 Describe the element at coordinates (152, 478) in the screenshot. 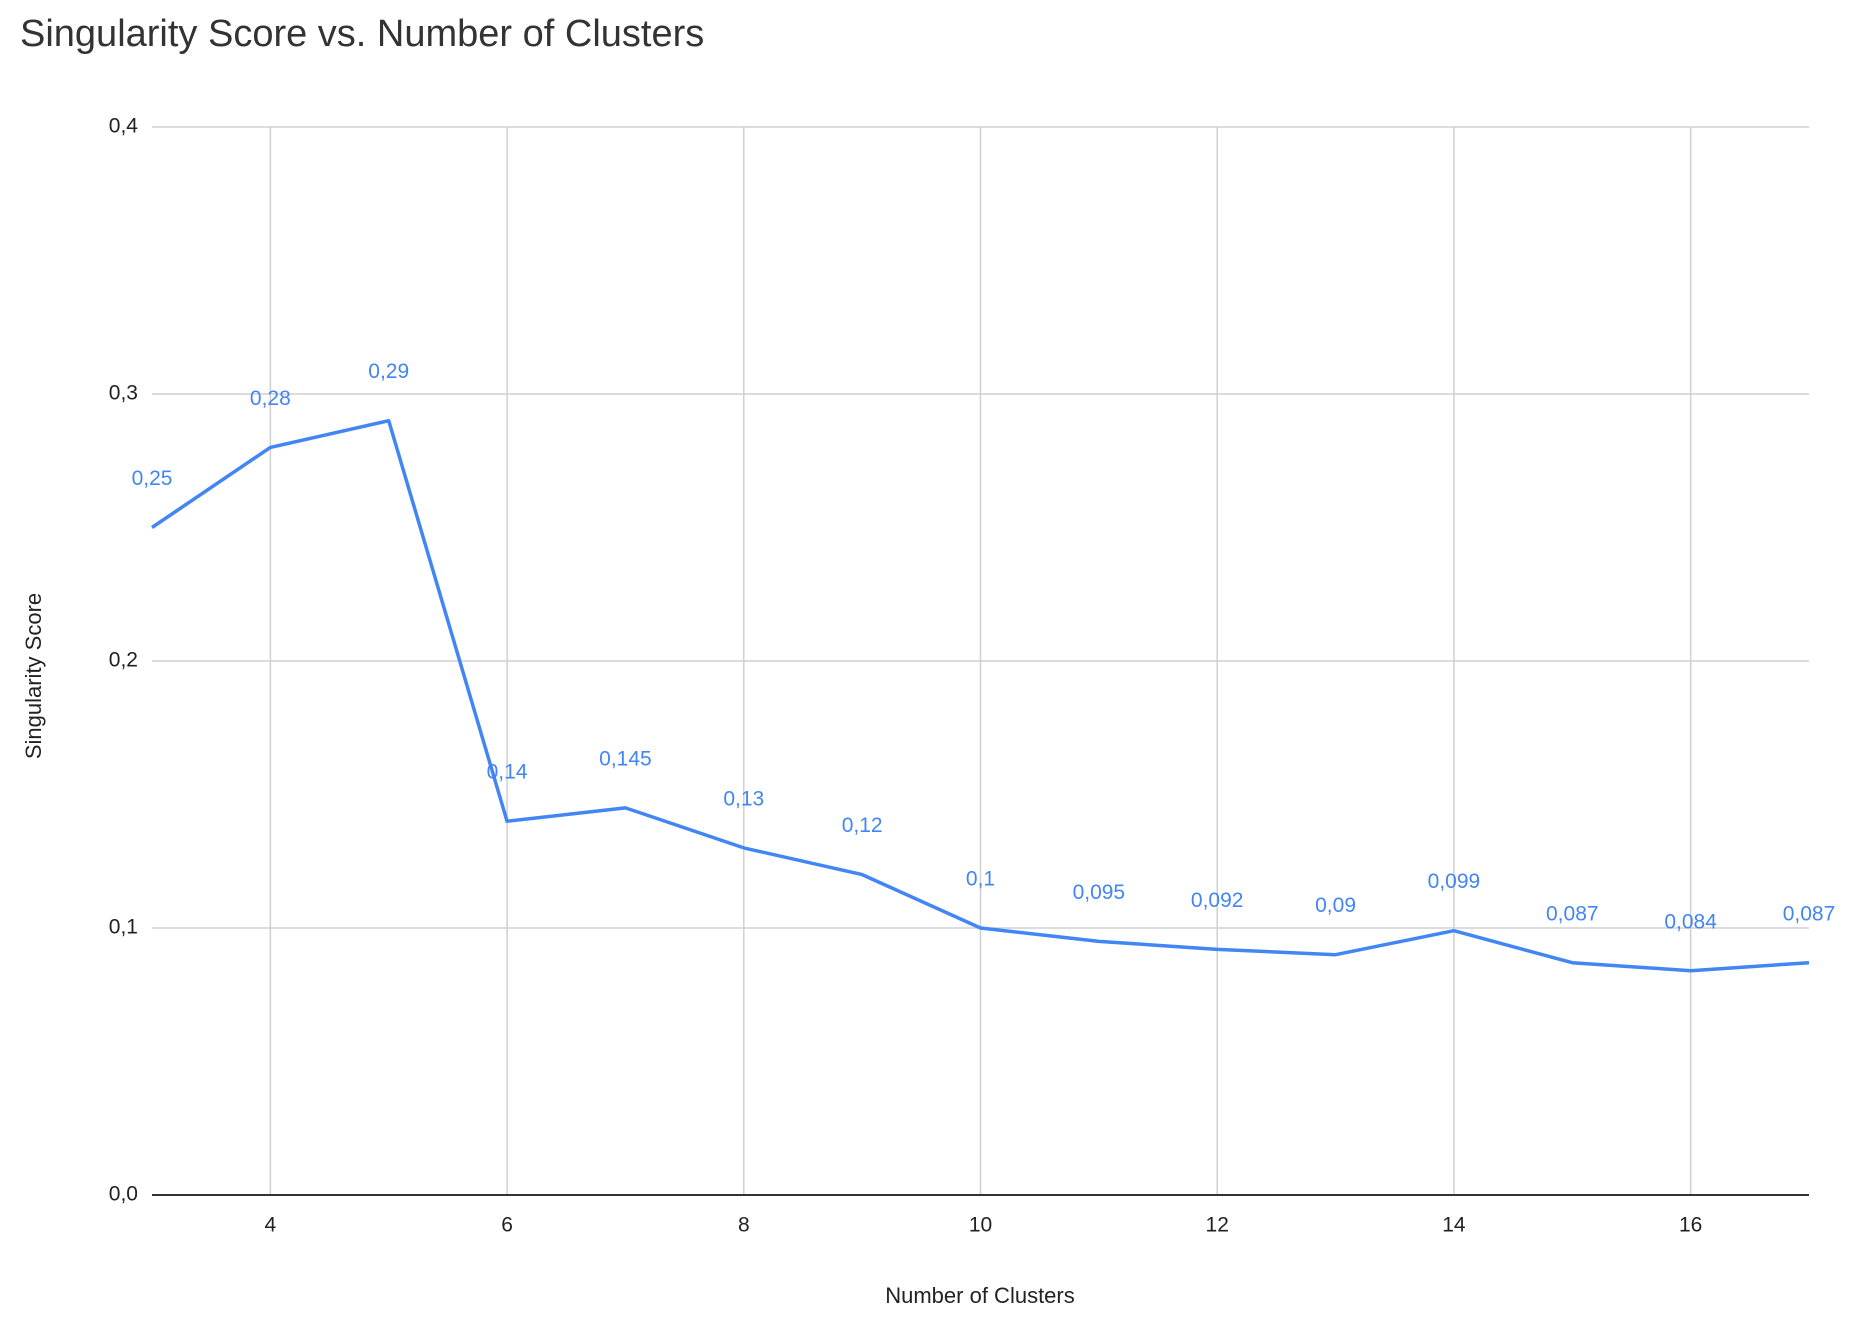

I see `data-label: 0,25` at that location.